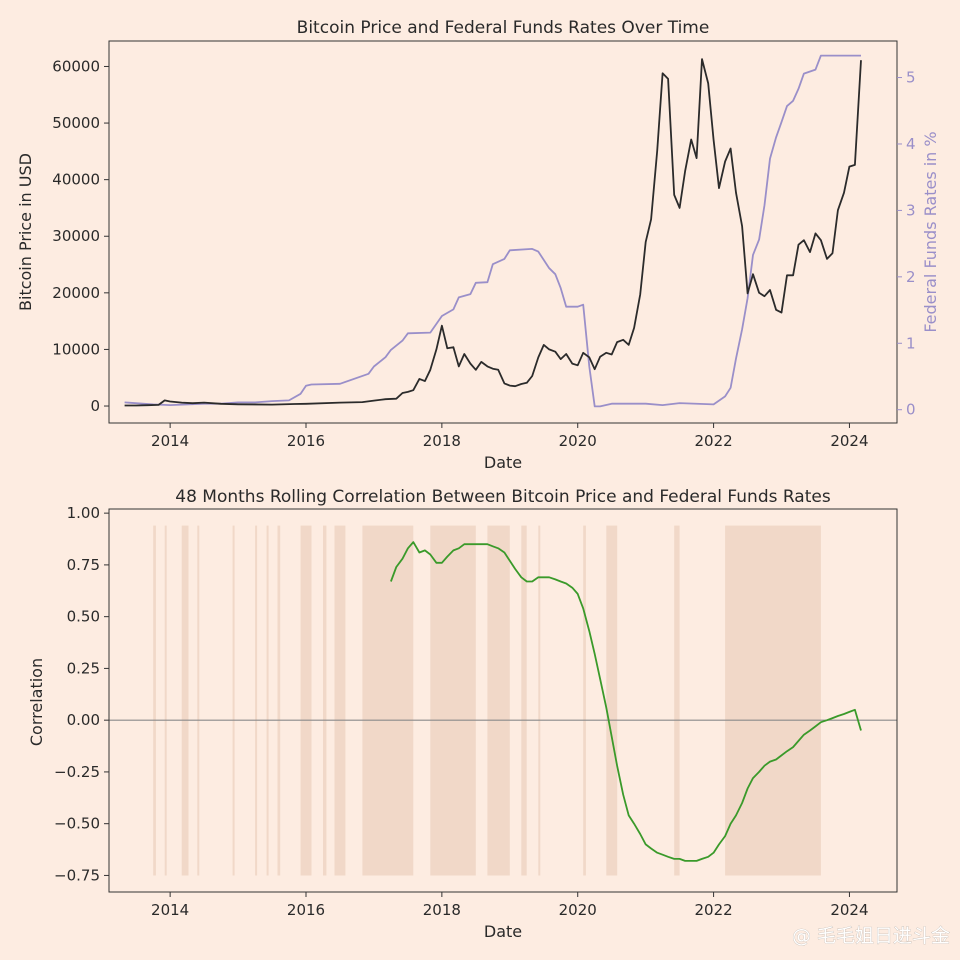 The height and width of the screenshot is (960, 960). I want to click on y-tick-label: 60000, so click(76, 66).